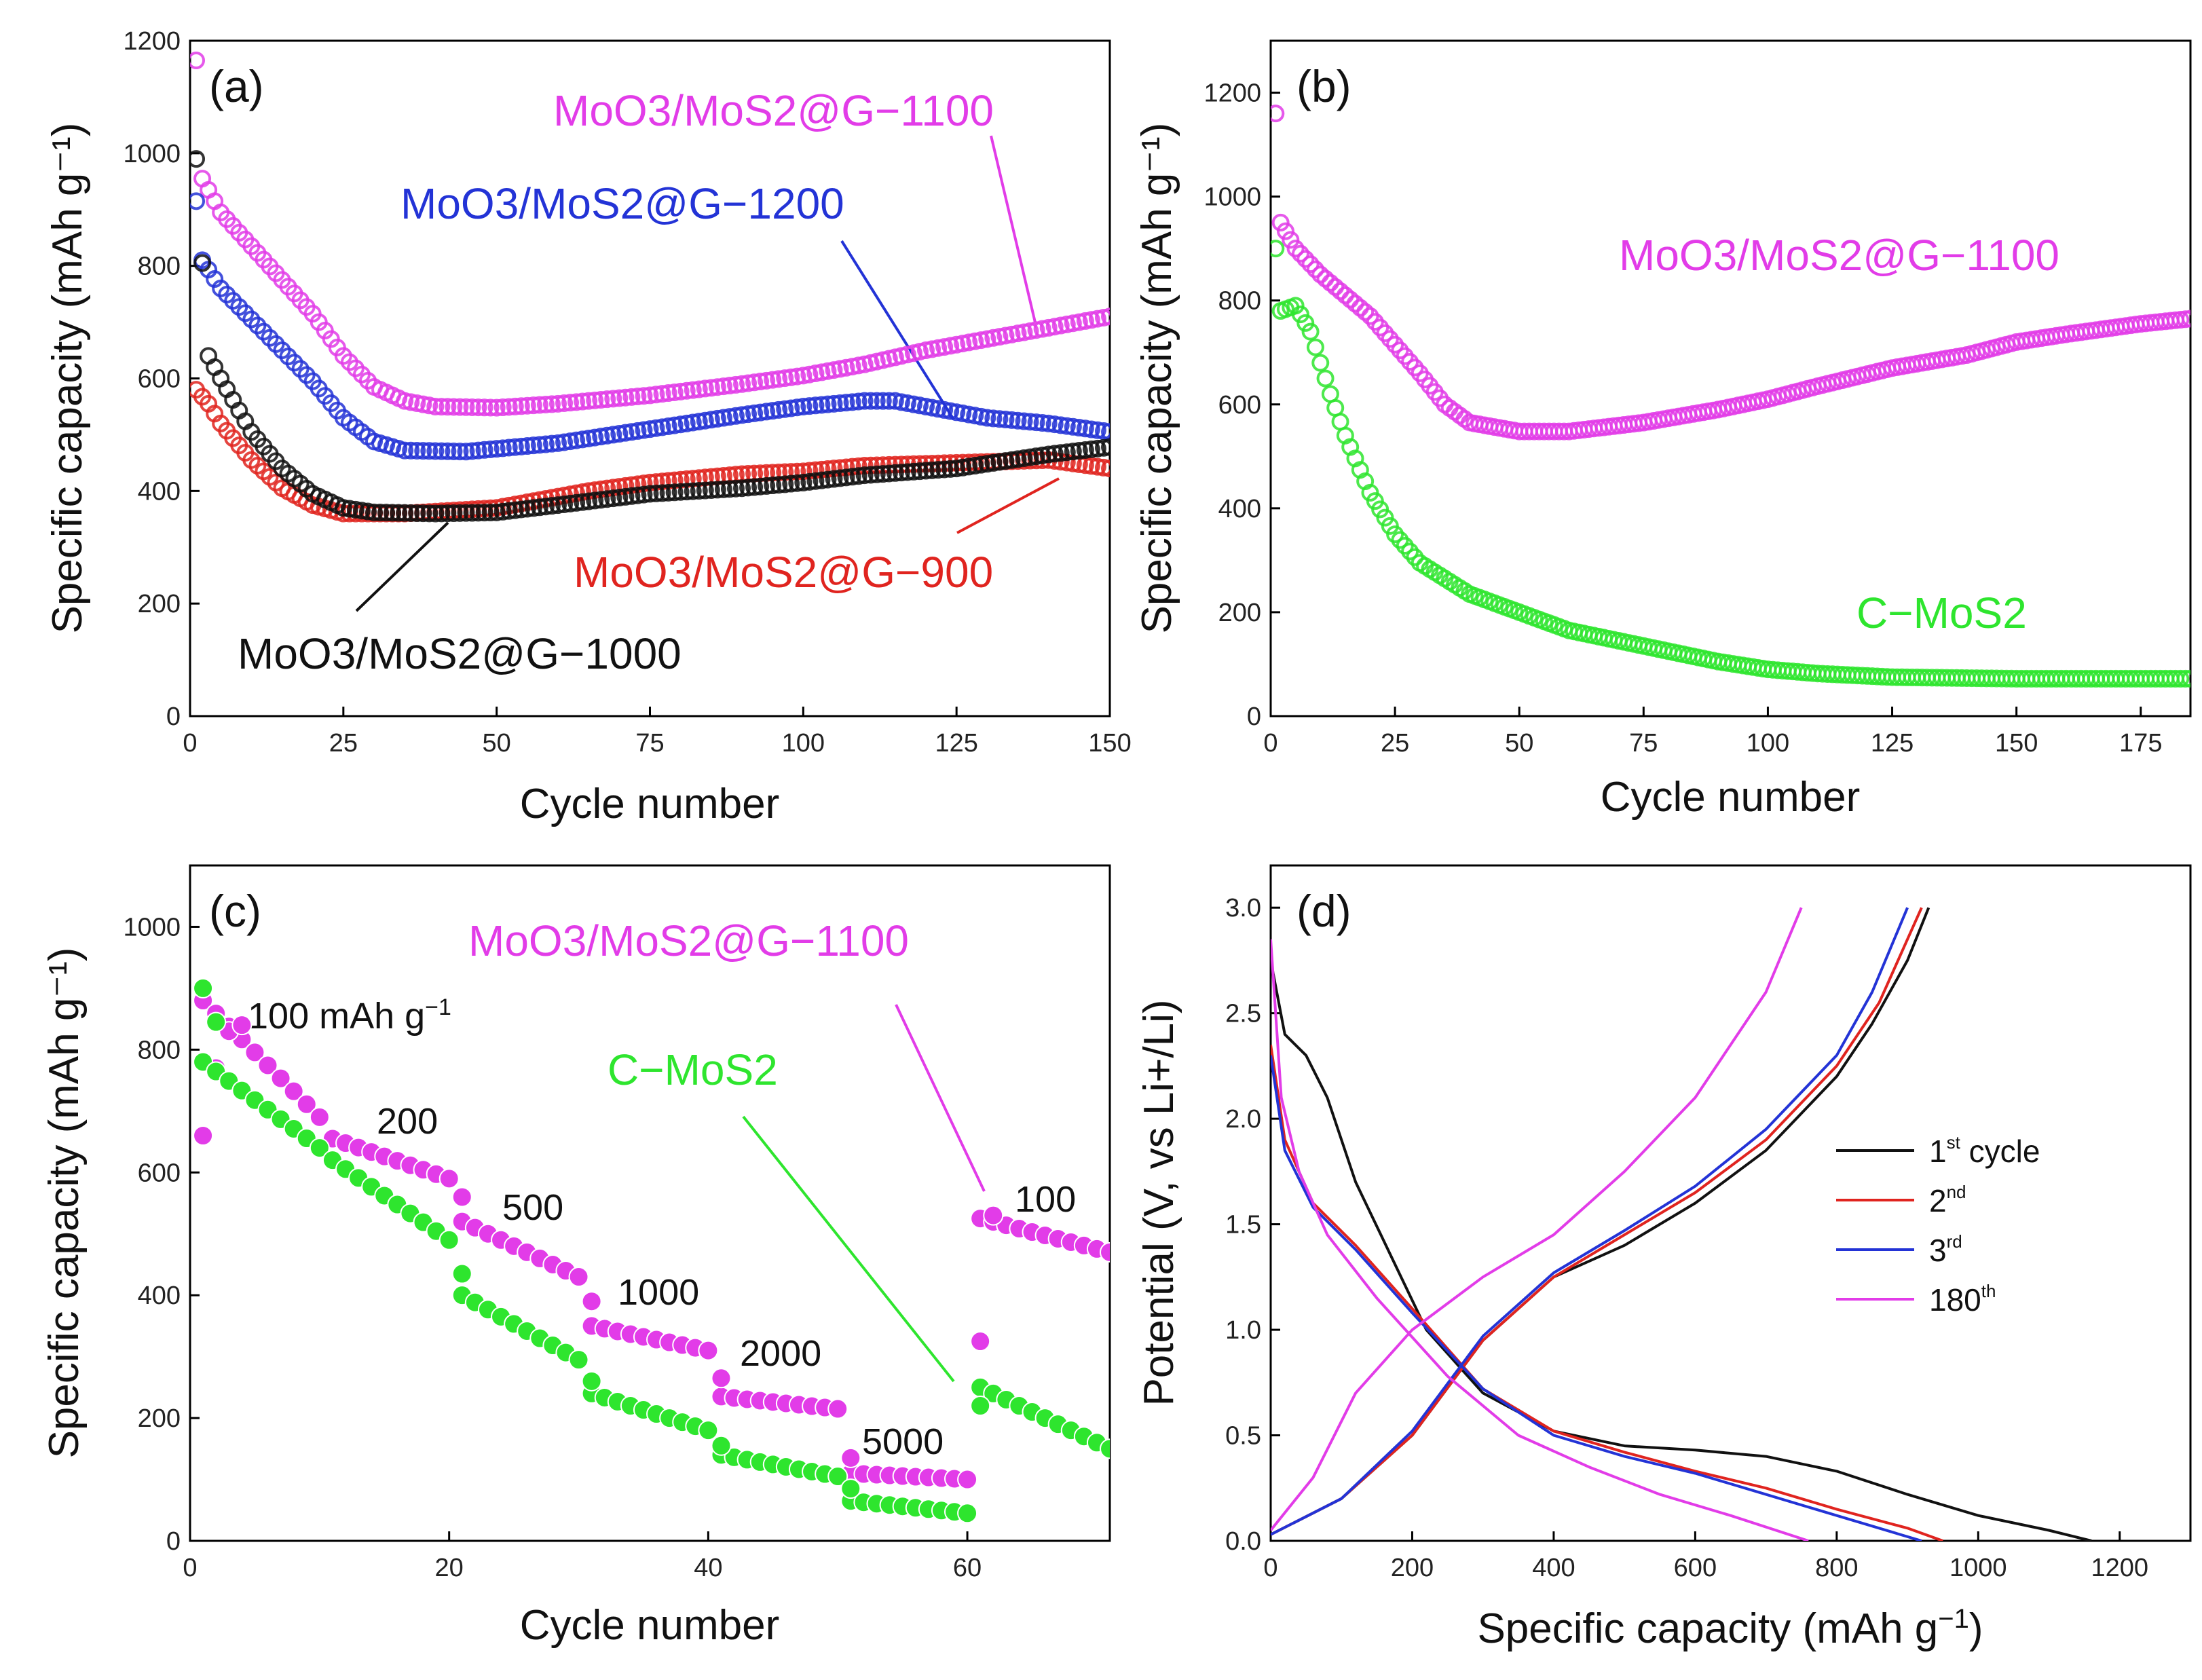 Image resolution: width=2202 pixels, height=1680 pixels. I want to click on panel-b-ytick-label: 600, so click(1239, 405).